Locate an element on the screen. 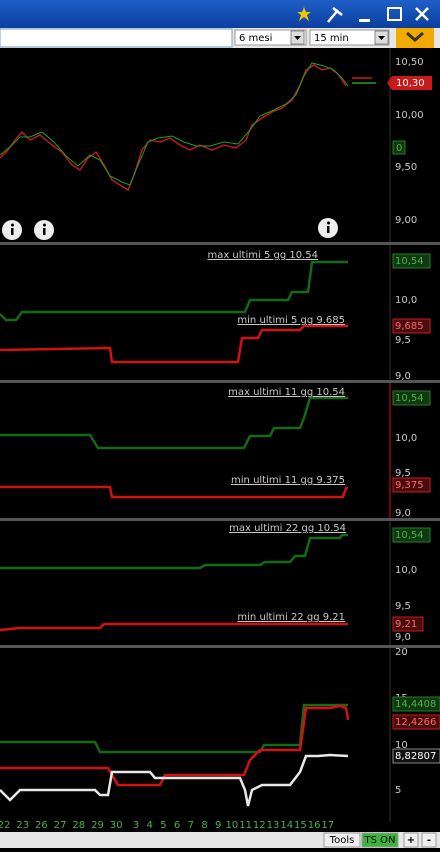 Image resolution: width=440 pixels, height=852 pixels. expand-button is located at coordinates (415, 38).